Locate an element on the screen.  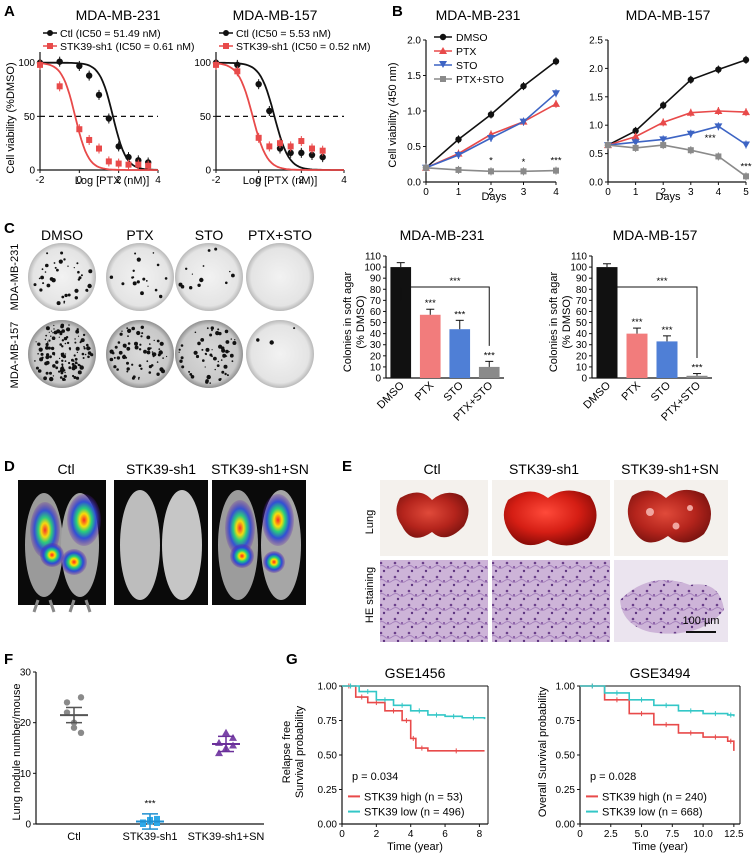
x-tick-label: 2 is located at coordinates (302, 180).